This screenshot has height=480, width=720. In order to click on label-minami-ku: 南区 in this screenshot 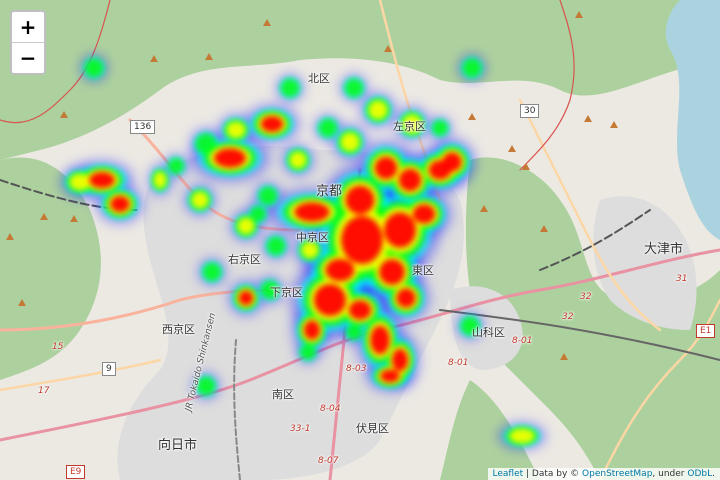, I will do `click(283, 394)`.